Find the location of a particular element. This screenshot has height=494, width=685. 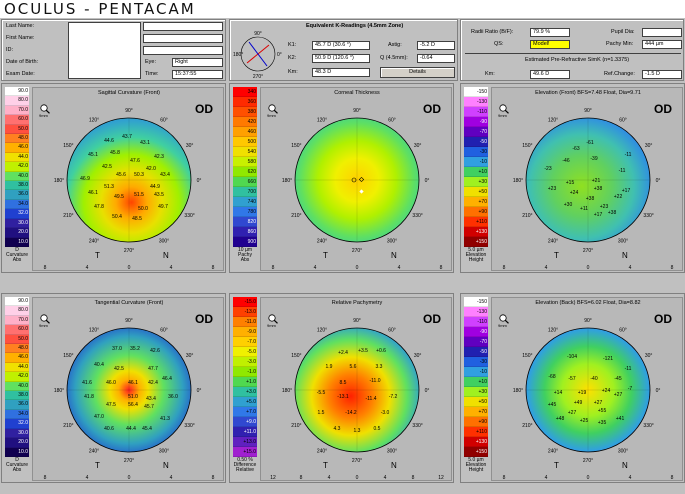

angle-label: 270° is located at coordinates (588, 461).